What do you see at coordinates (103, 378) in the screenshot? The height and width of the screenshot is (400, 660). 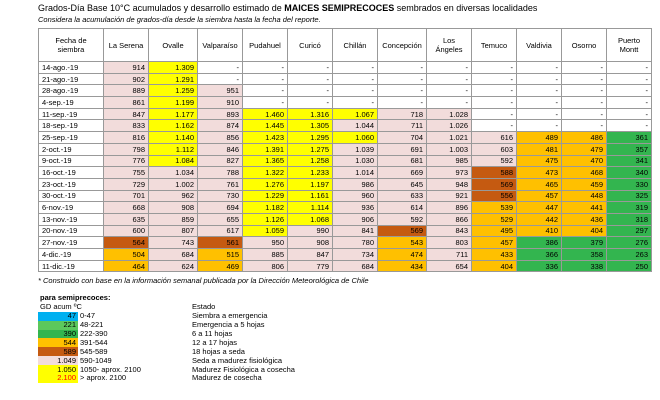 I see `legend-range: > aprox. 2100` at bounding box center [103, 378].